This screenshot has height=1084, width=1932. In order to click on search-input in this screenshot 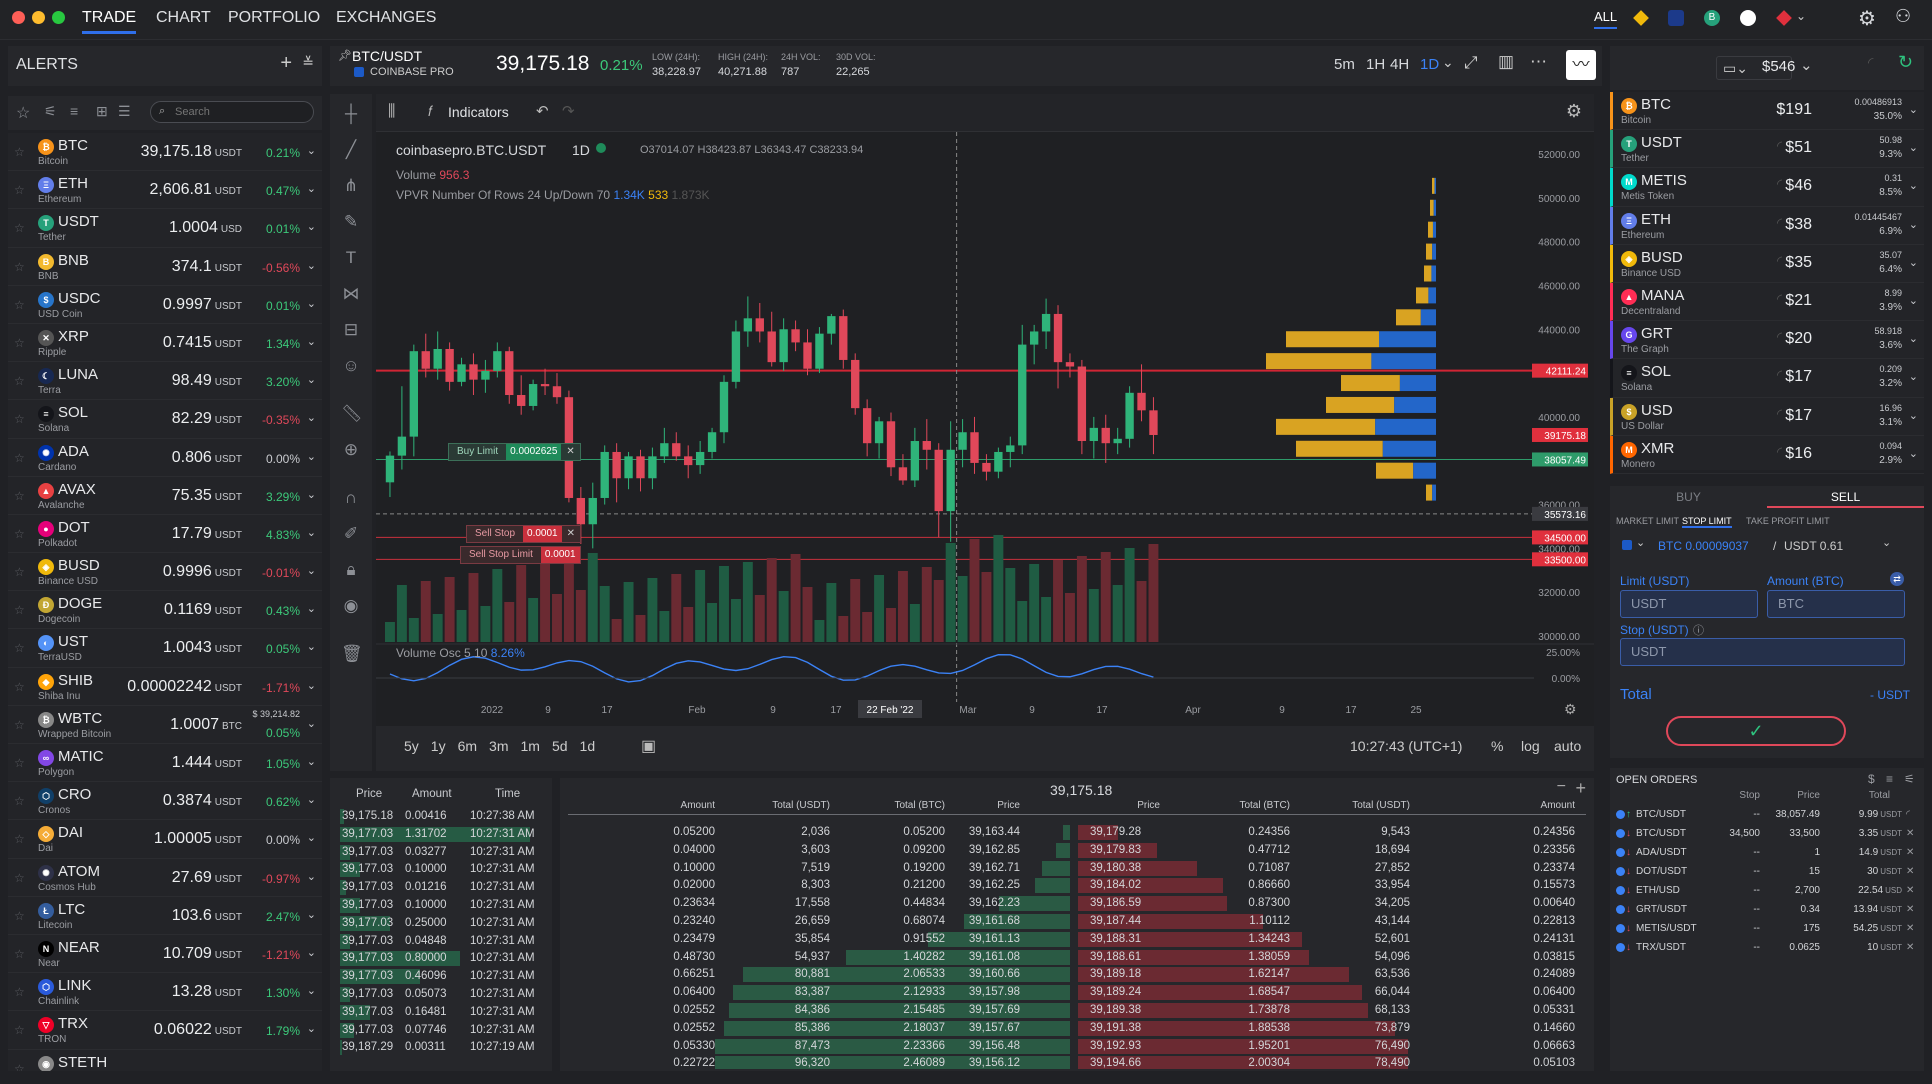, I will do `click(240, 112)`.